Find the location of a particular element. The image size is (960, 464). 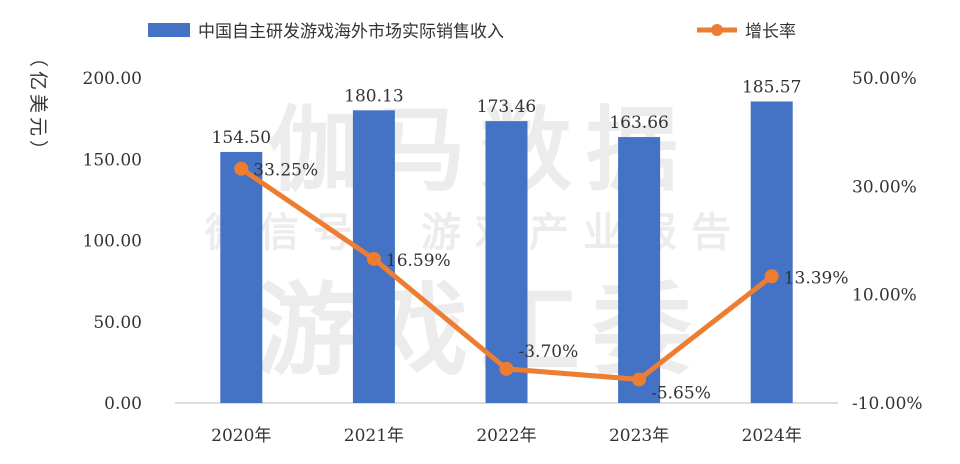

growth-data-label: -3.70% is located at coordinates (549, 352).